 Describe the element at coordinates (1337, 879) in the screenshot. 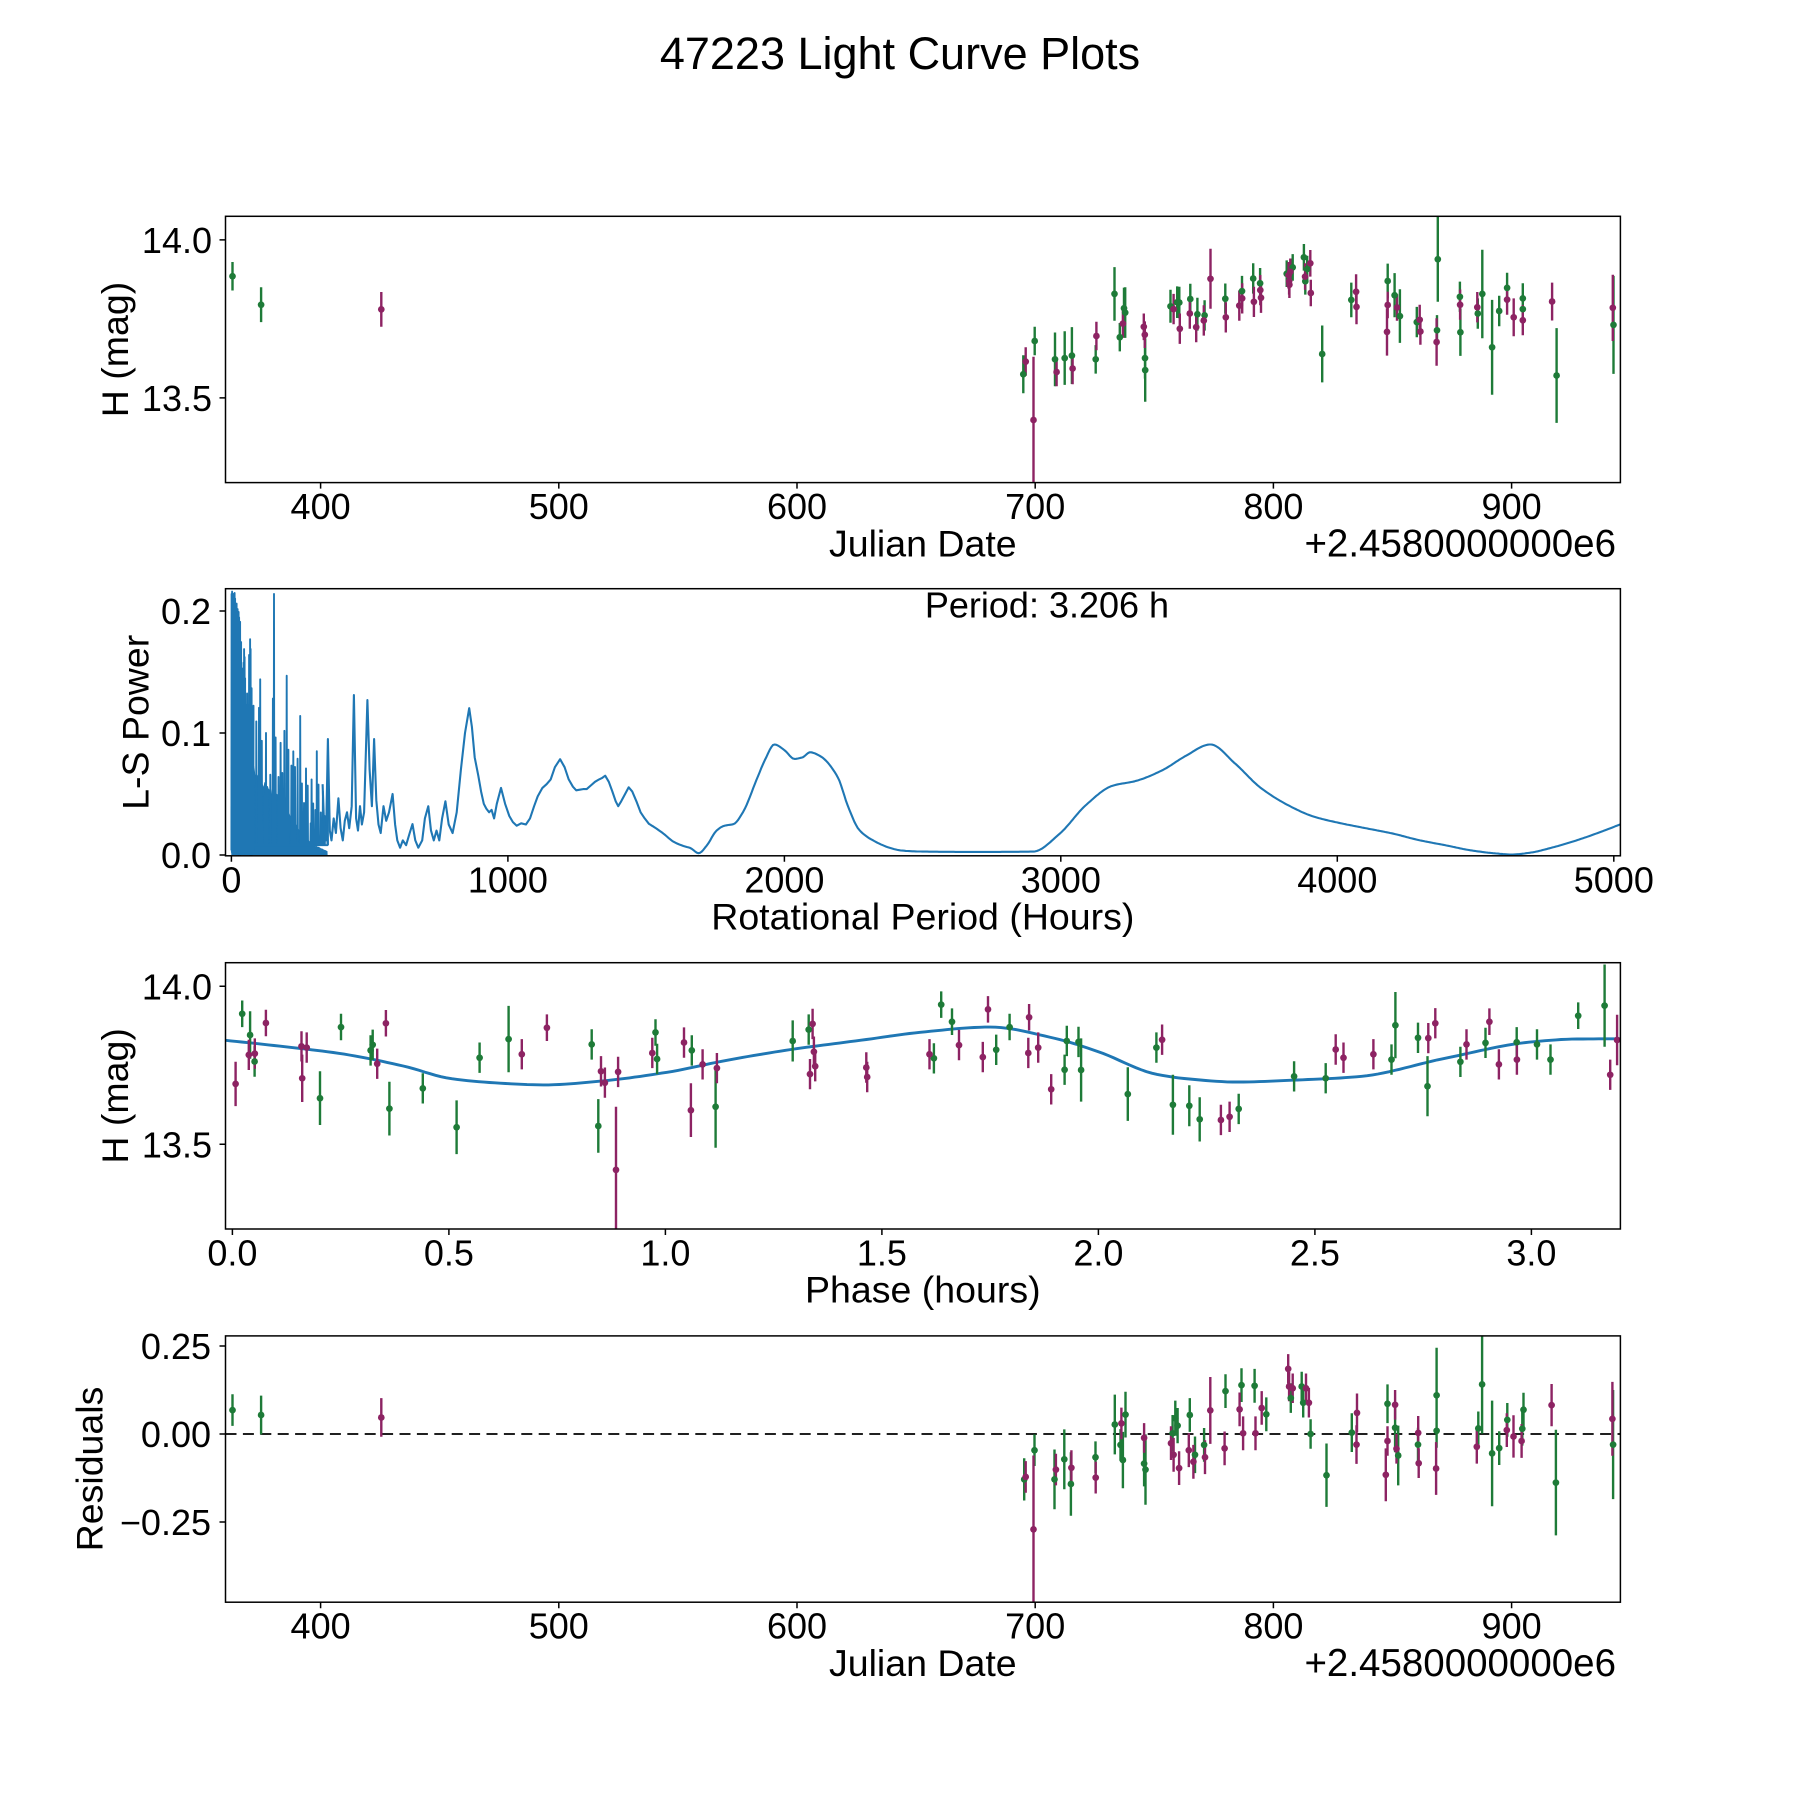

I see `svg-text: 4000` at that location.